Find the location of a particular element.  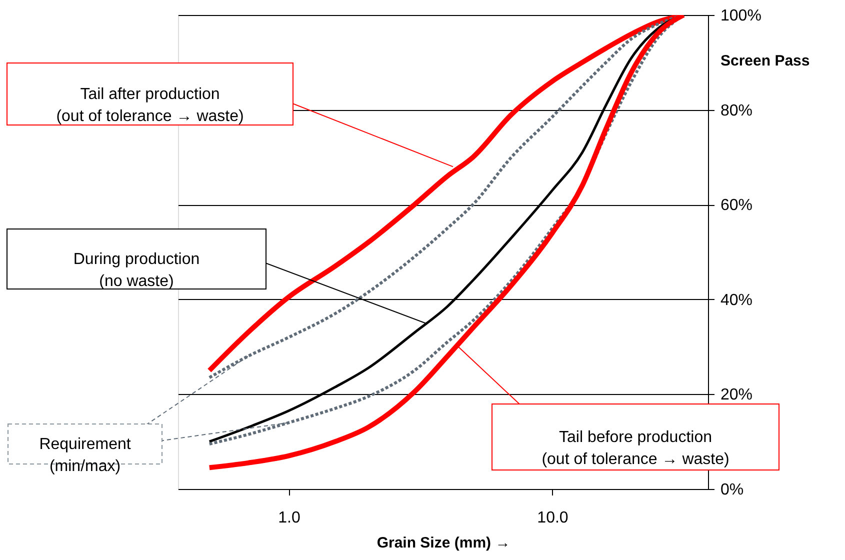

x-axis-title: Grain Size (mm) → is located at coordinates (443, 543).